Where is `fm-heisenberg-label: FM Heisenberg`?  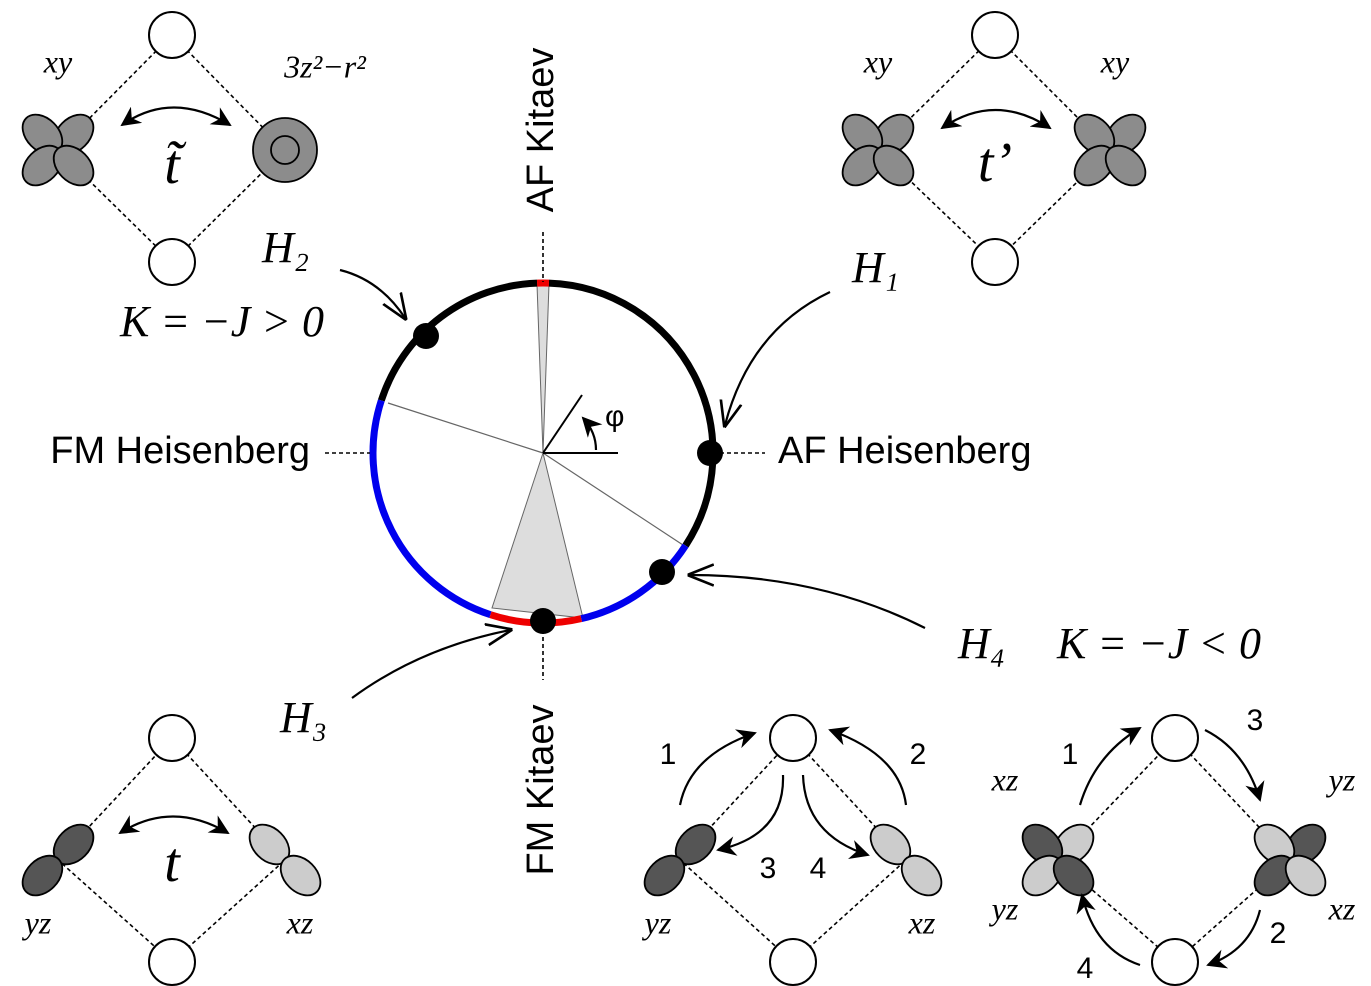
fm-heisenberg-label: FM Heisenberg is located at coordinates (180, 451).